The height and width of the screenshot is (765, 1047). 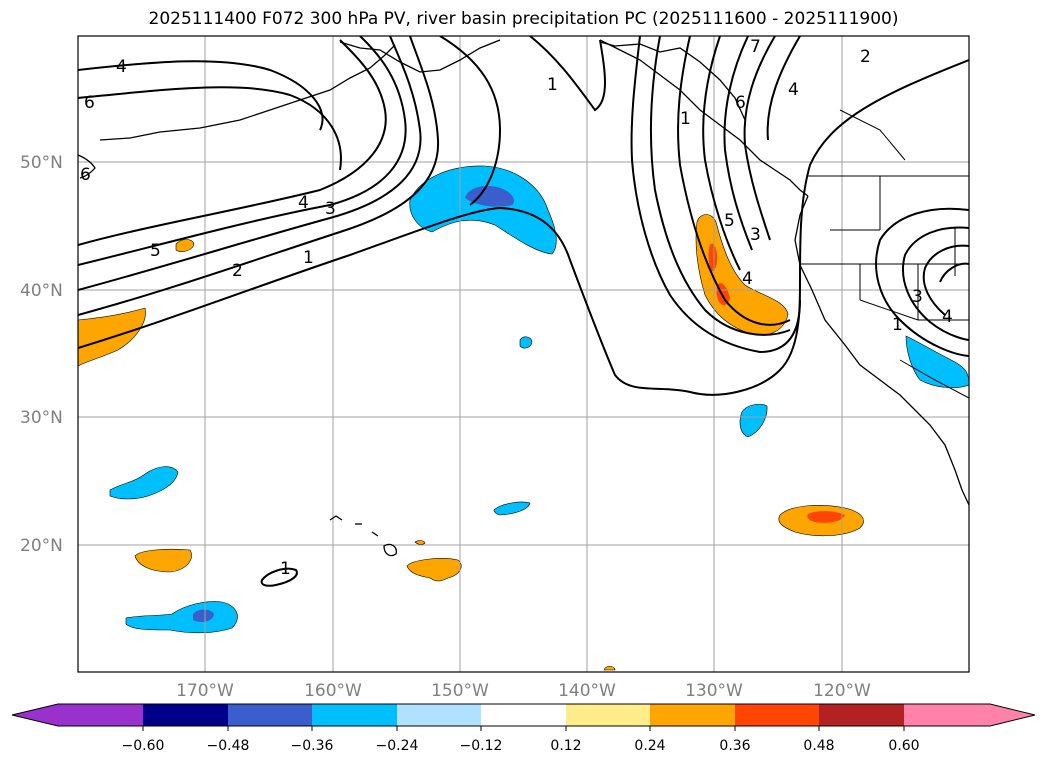 What do you see at coordinates (41, 418) in the screenshot?
I see `lat-label: 30°N` at bounding box center [41, 418].